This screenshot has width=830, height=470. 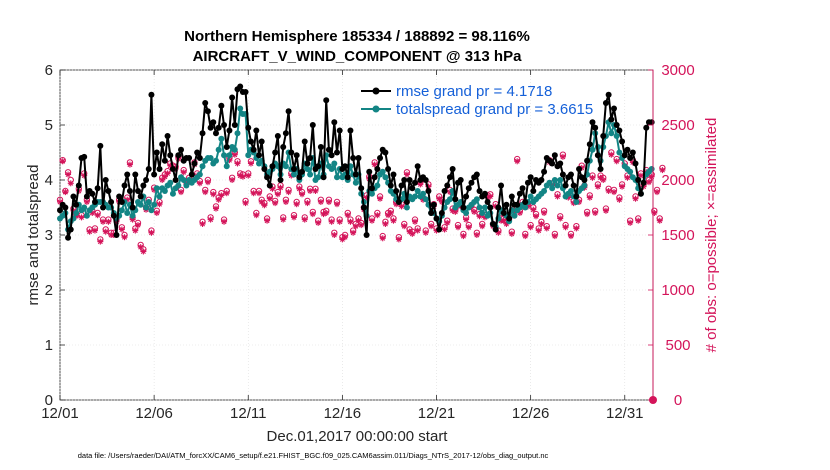 I want to click on y-left-tick-label: 1, so click(x=49, y=345).